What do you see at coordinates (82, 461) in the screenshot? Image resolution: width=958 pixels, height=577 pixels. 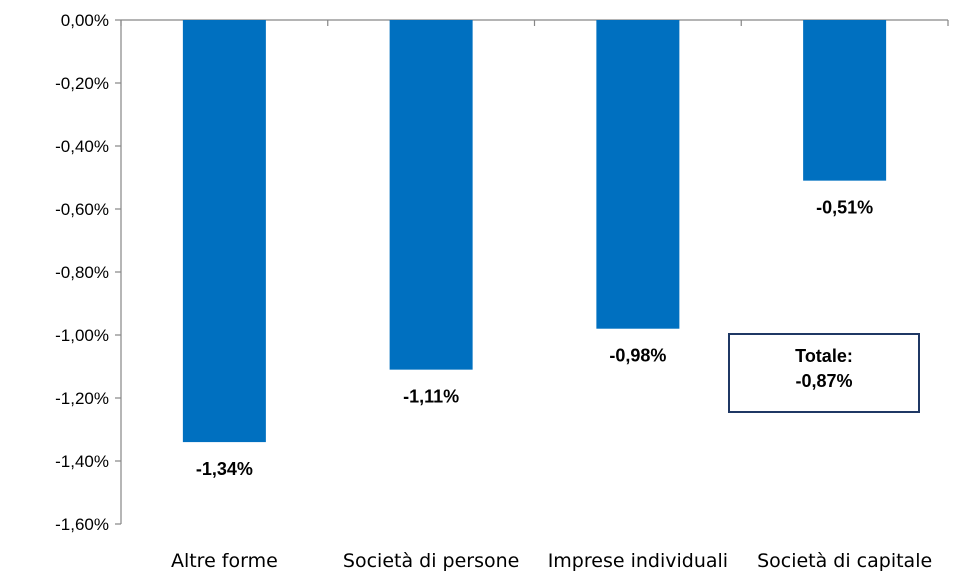 I see `y-tick-label: -1,40%` at bounding box center [82, 461].